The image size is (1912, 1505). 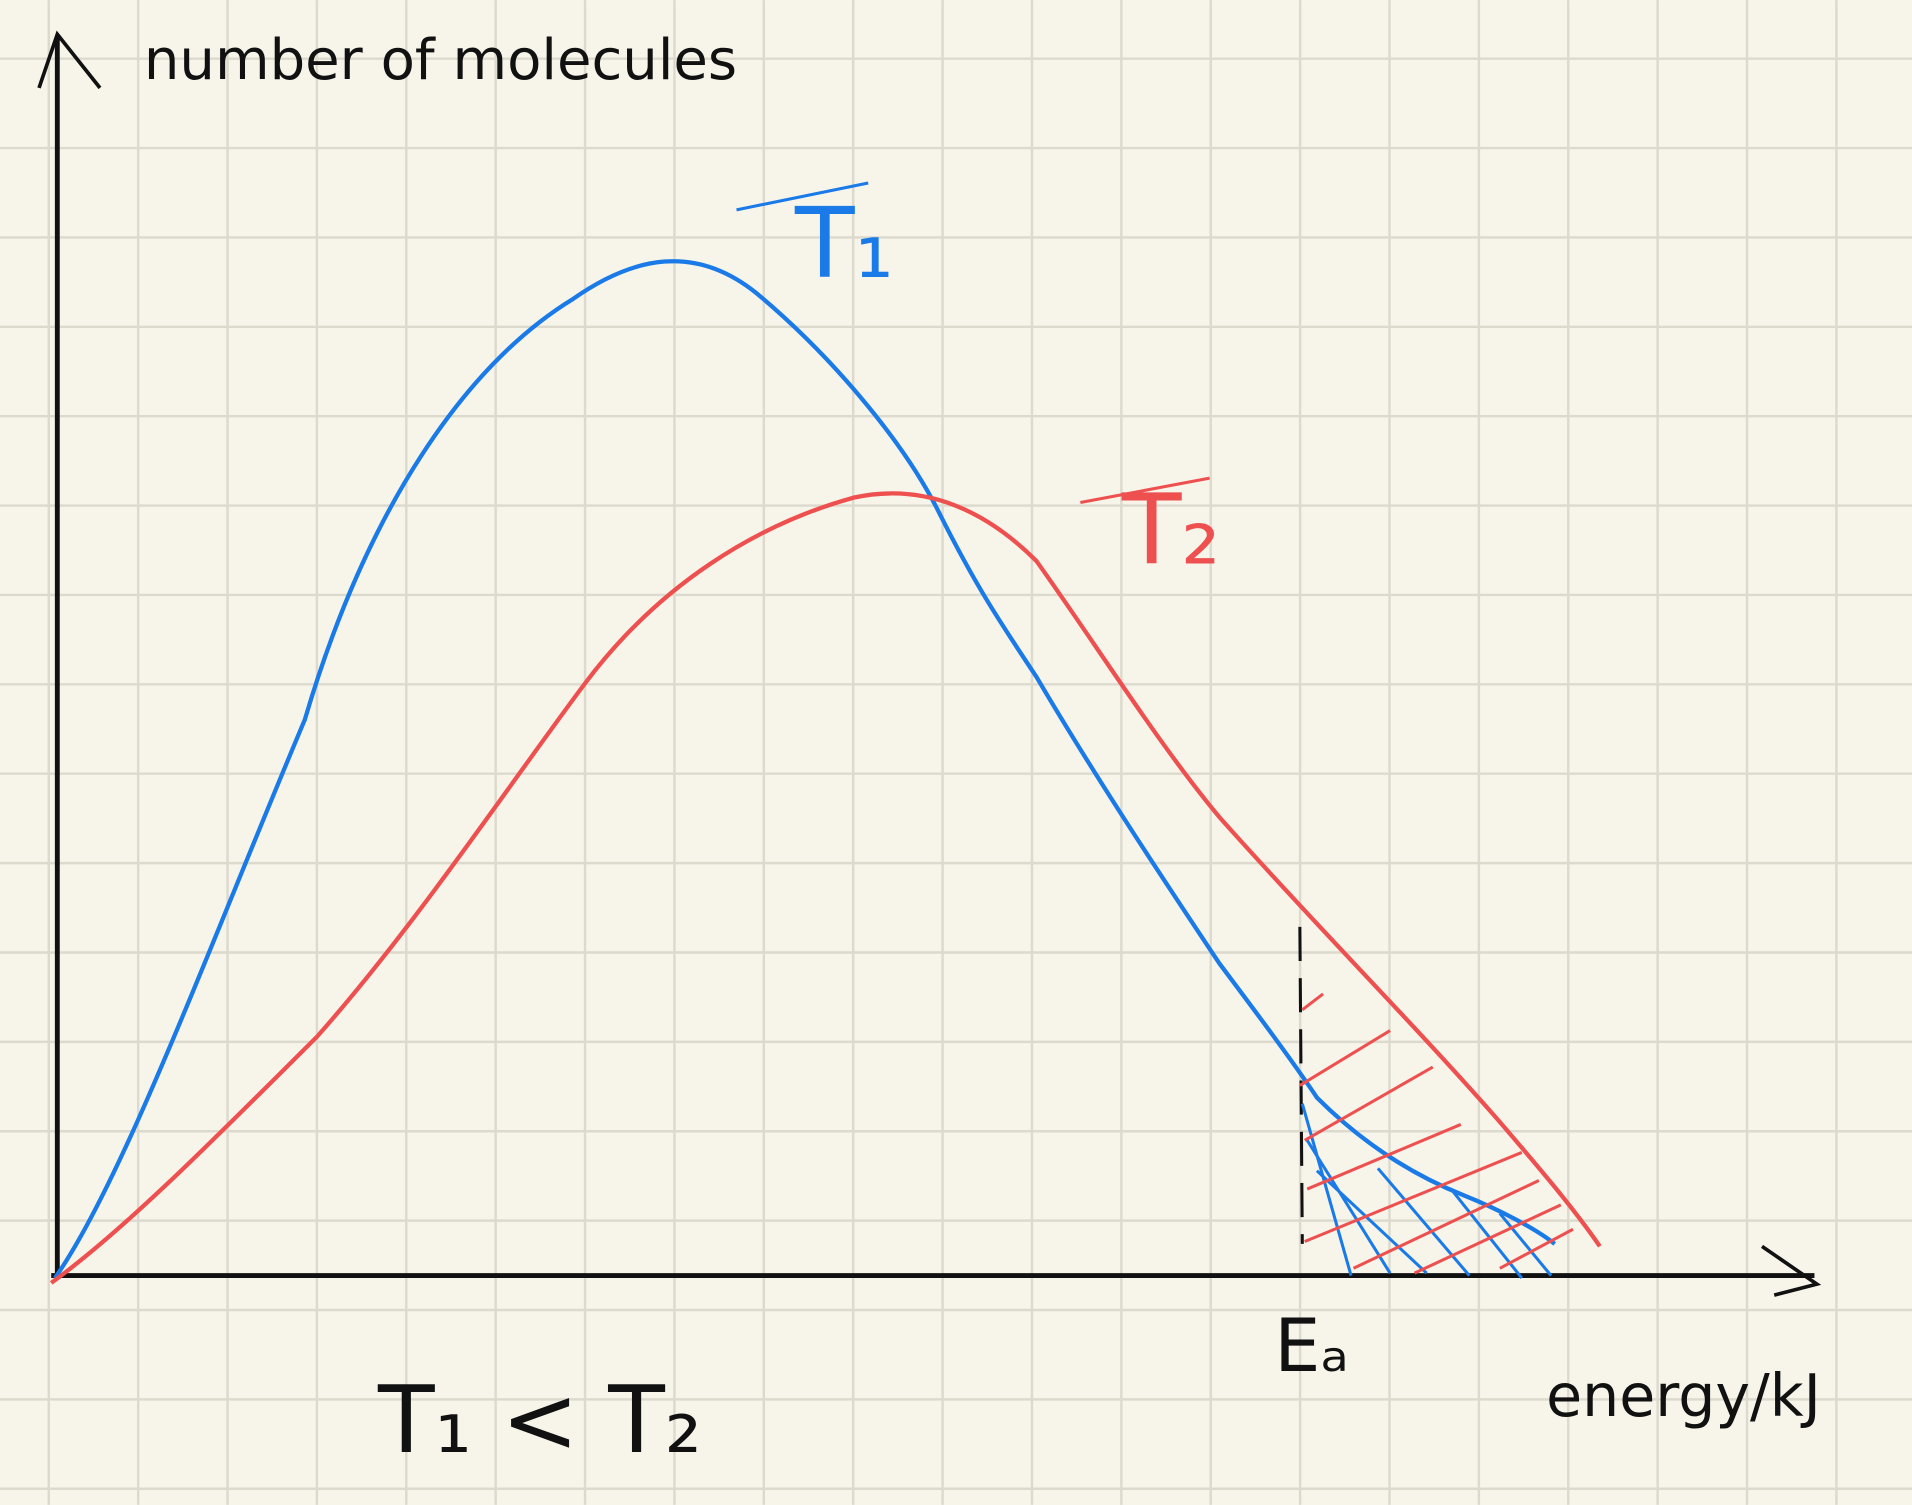 What do you see at coordinates (844, 244) in the screenshot?
I see `t1-label: T₁` at bounding box center [844, 244].